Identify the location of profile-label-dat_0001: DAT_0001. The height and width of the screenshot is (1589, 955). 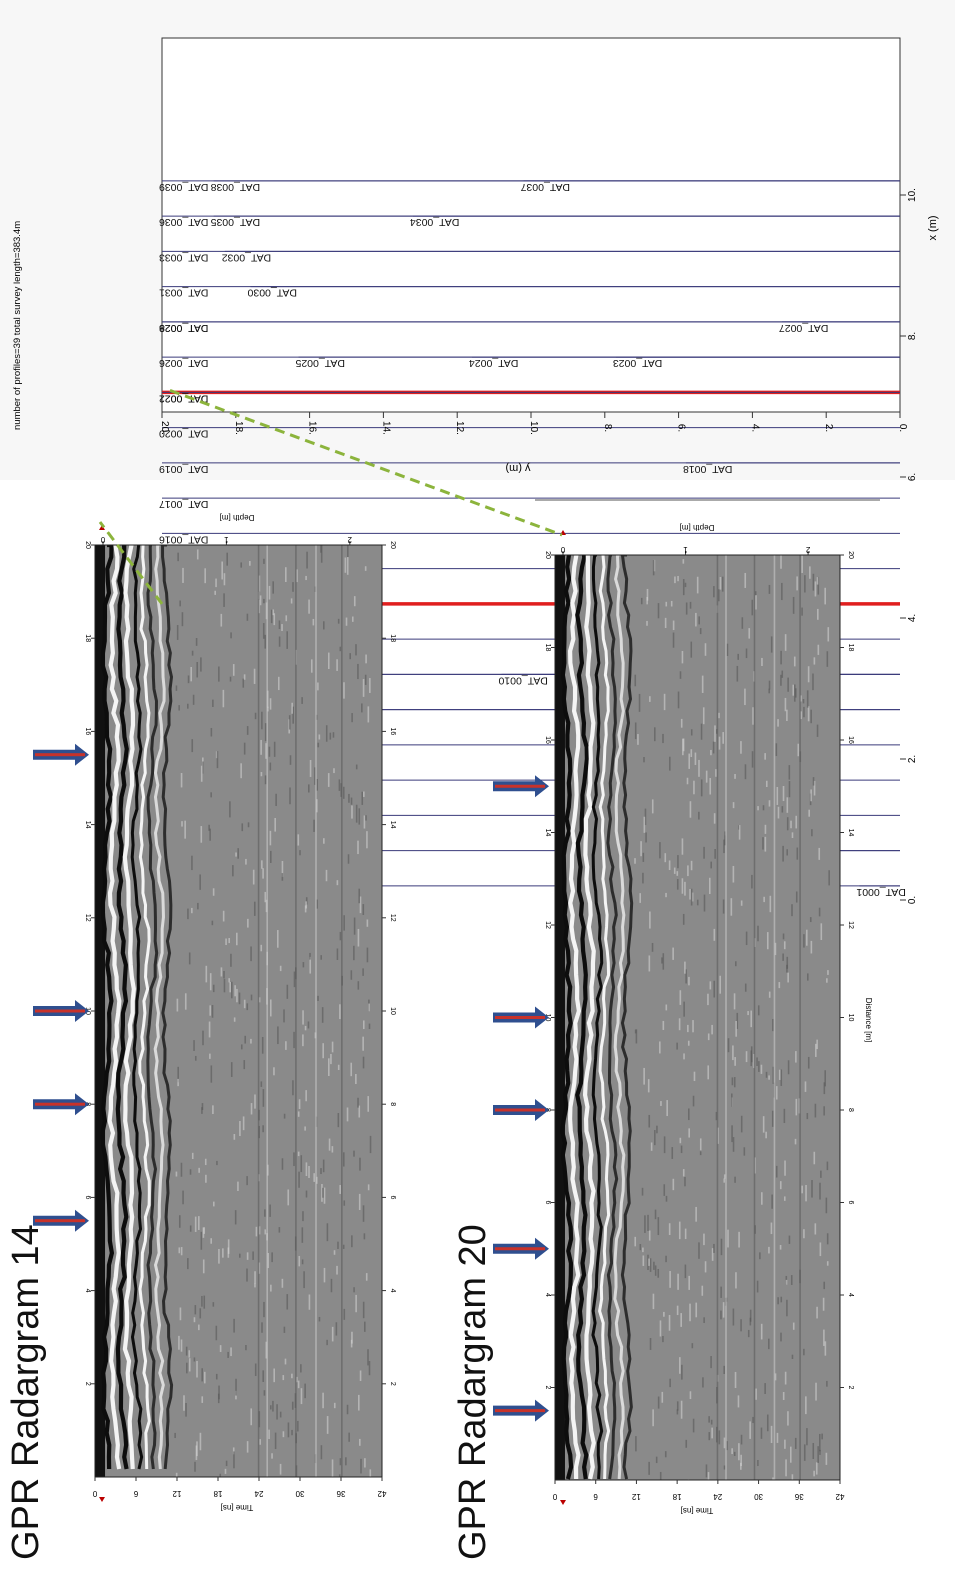
(881, 892).